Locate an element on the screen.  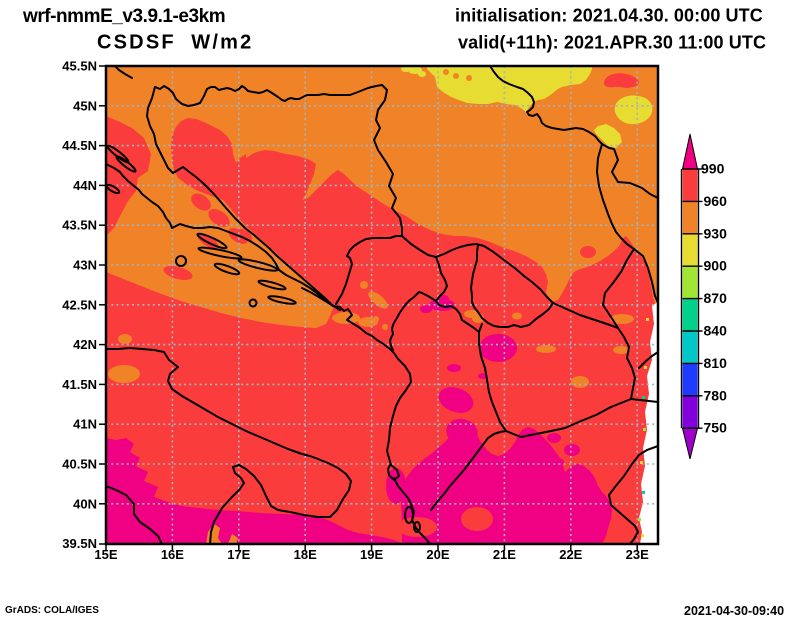
svg-text: 45N is located at coordinates (85, 105).